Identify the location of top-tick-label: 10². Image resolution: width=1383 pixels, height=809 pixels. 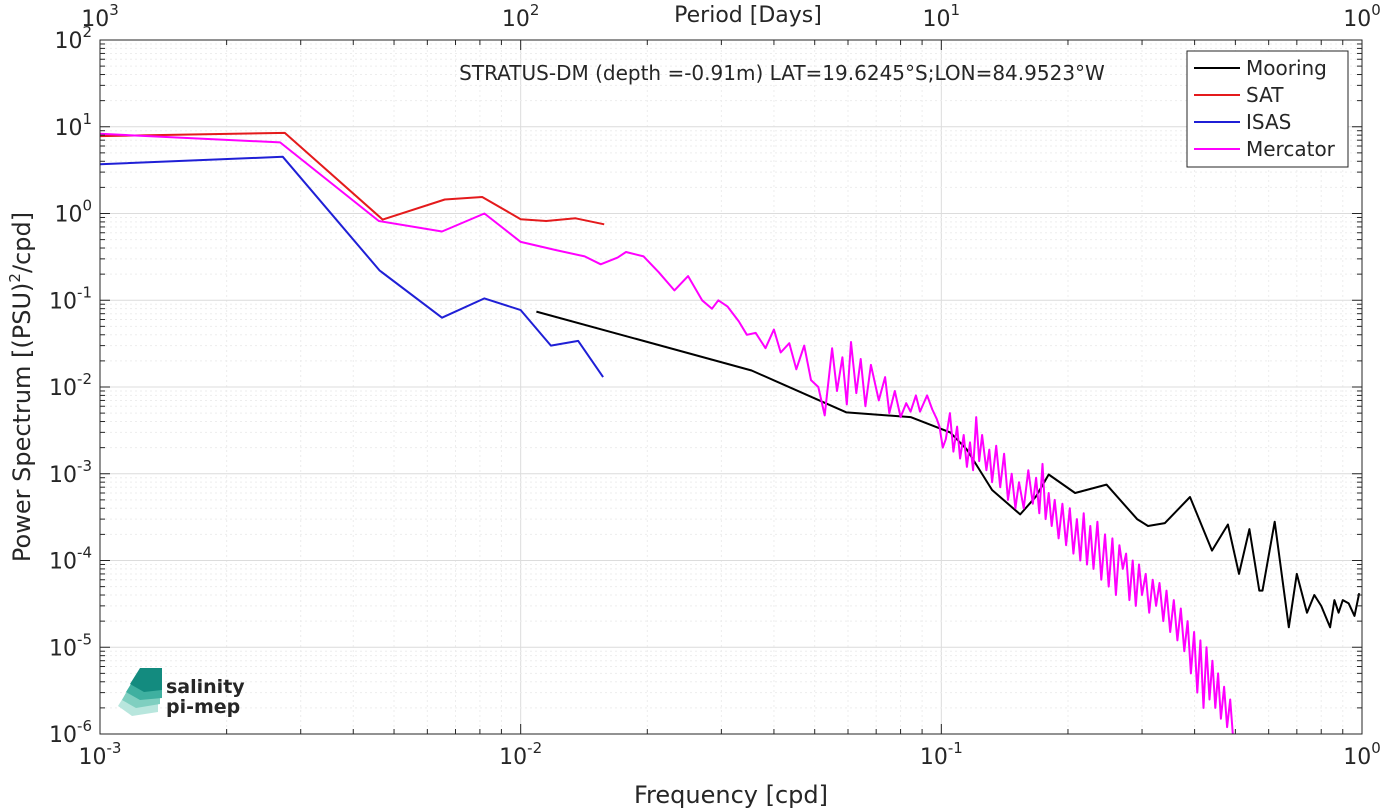
(521, 16).